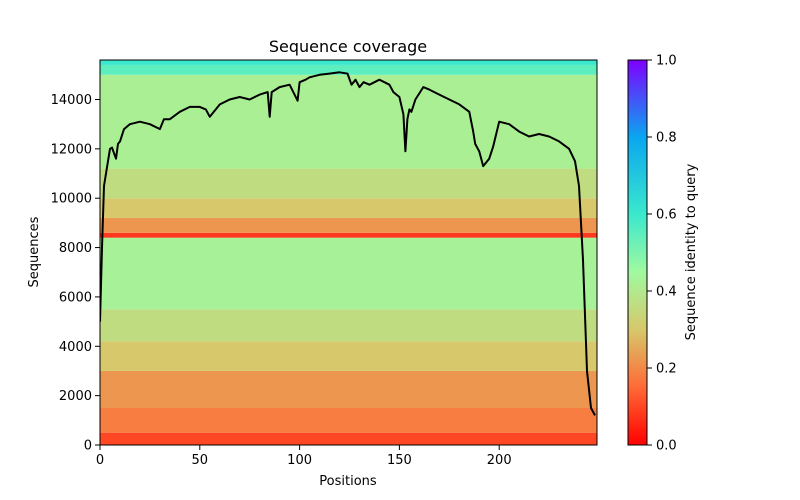 The width and height of the screenshot is (800, 500). What do you see at coordinates (75, 297) in the screenshot?
I see `y-tick-label: 6000` at bounding box center [75, 297].